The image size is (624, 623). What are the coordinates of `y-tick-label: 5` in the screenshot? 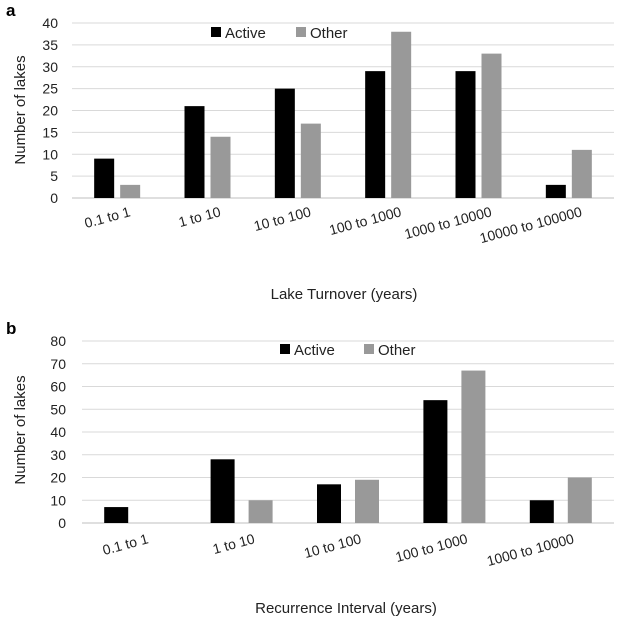 It's located at (54, 176).